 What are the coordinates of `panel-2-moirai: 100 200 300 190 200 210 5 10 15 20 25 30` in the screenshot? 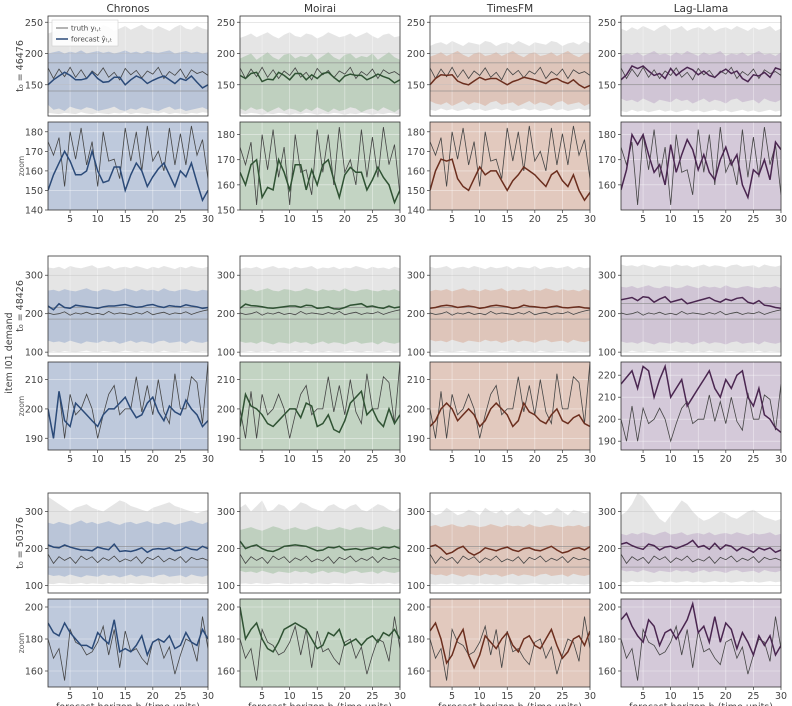 It's located at (311, 360).